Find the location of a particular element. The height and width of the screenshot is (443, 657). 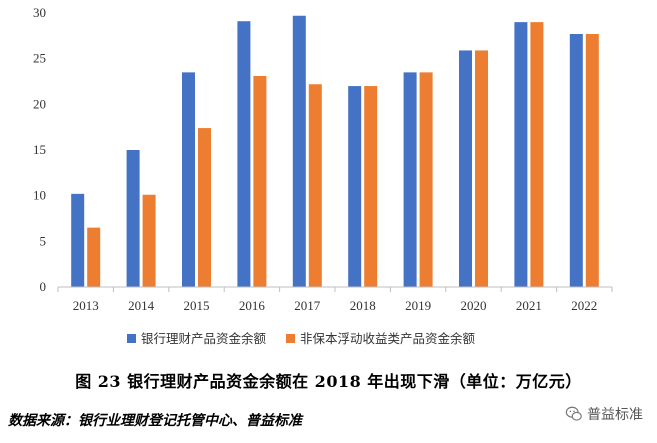

y-tick-label: 10 is located at coordinates (39, 195).